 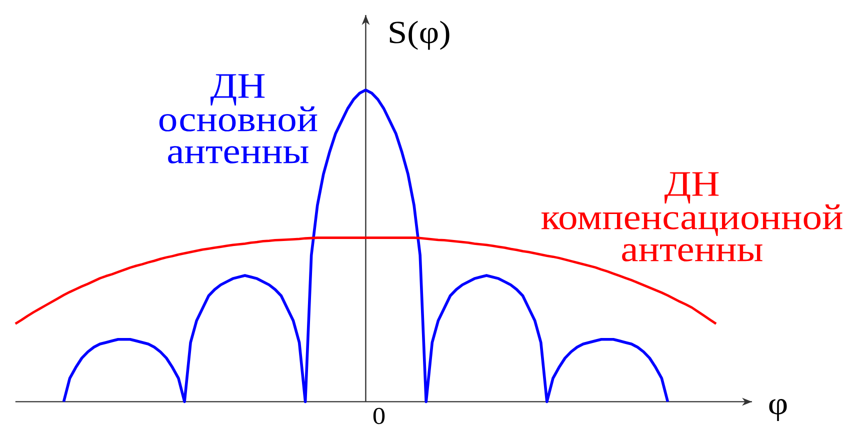 What do you see at coordinates (238, 119) in the screenshot?
I see `series-label: ДН основной антенны` at bounding box center [238, 119].